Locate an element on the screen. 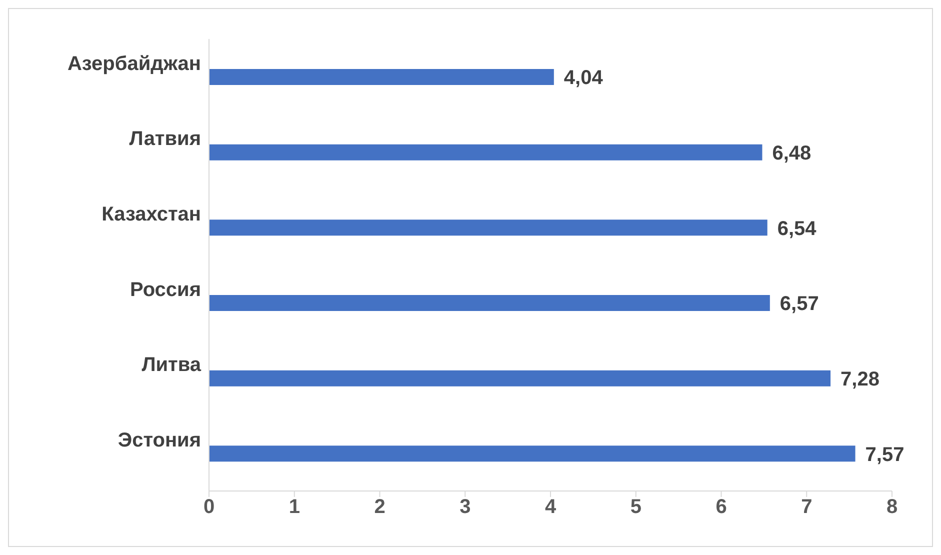 The height and width of the screenshot is (555, 941). x-tick-label: 8 is located at coordinates (892, 507).